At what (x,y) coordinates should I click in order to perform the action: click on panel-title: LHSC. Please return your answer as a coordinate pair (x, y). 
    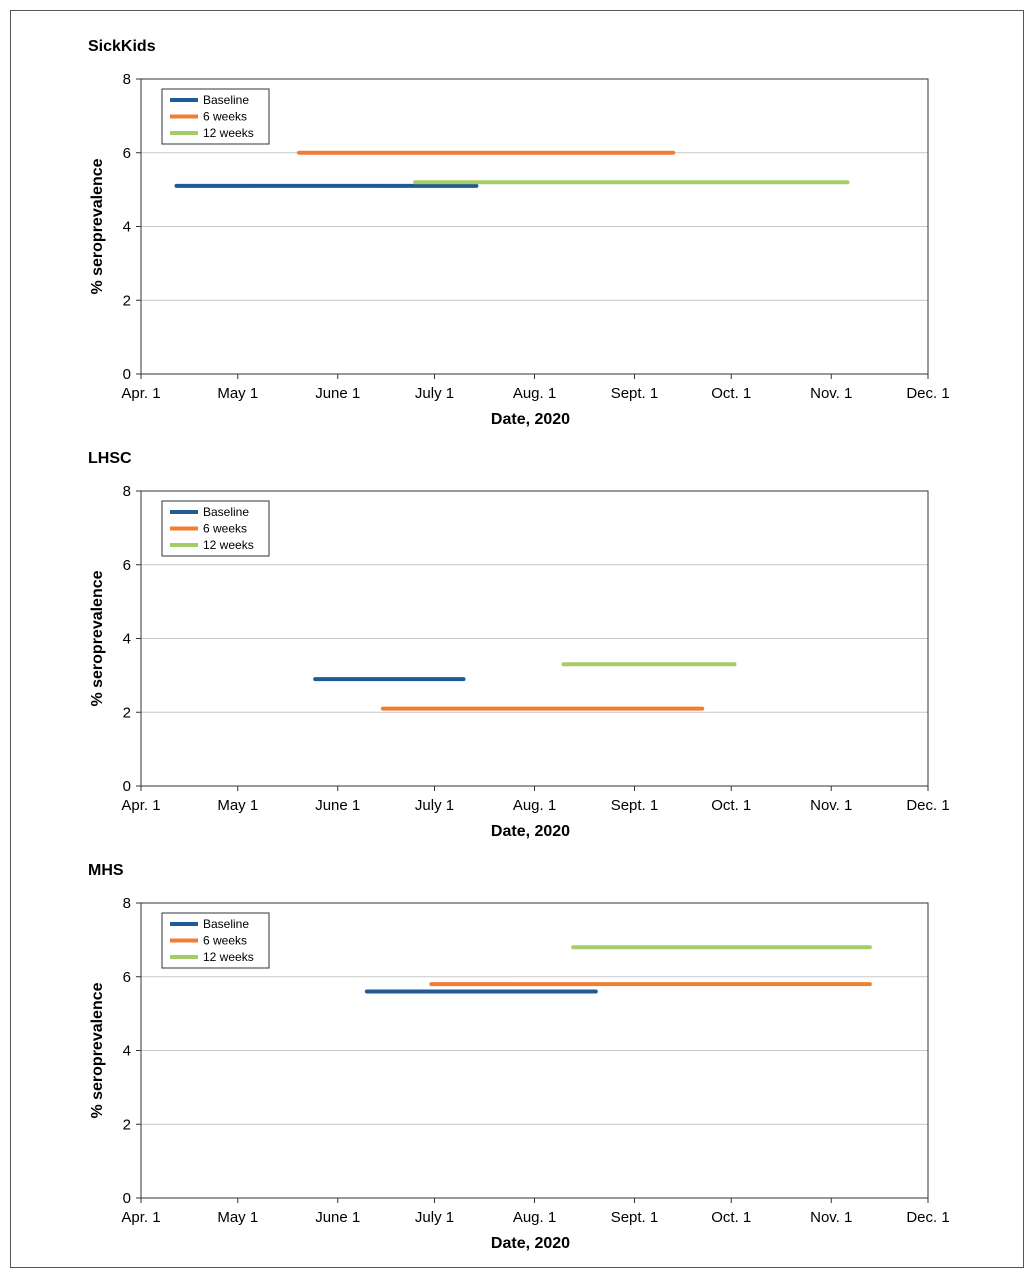
    Looking at the image, I should click on (110, 458).